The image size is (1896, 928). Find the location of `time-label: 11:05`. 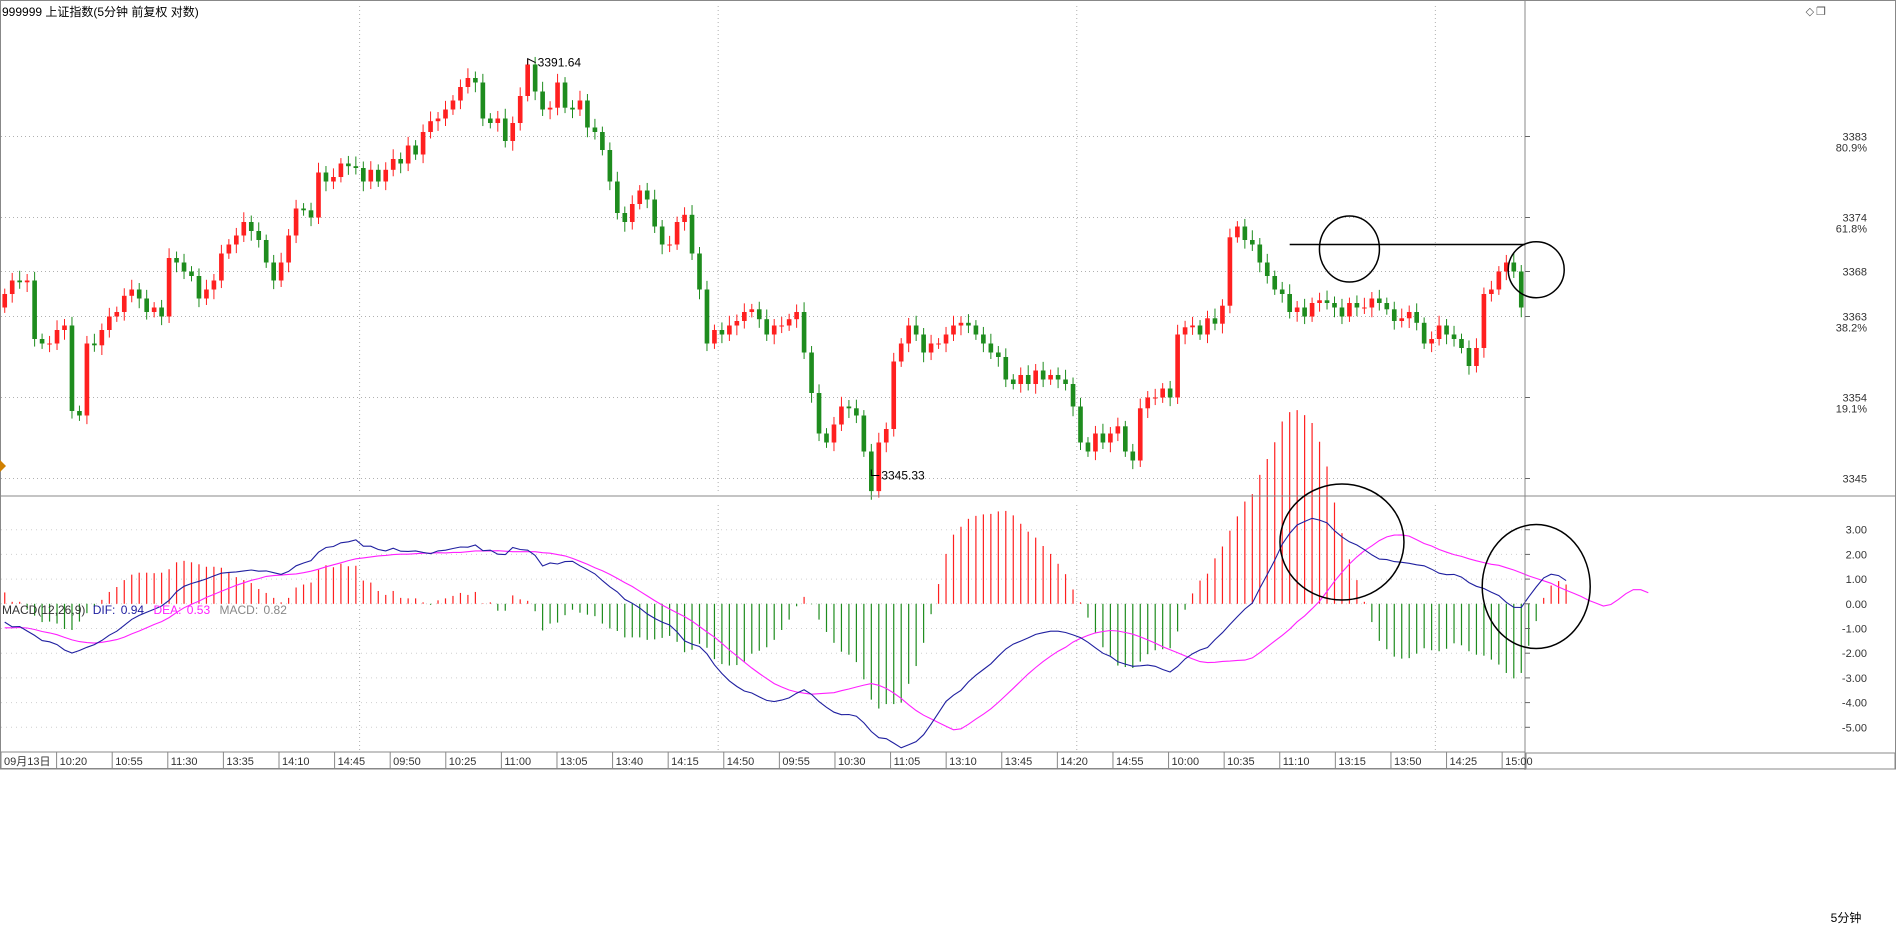

time-label: 11:05 is located at coordinates (907, 762).